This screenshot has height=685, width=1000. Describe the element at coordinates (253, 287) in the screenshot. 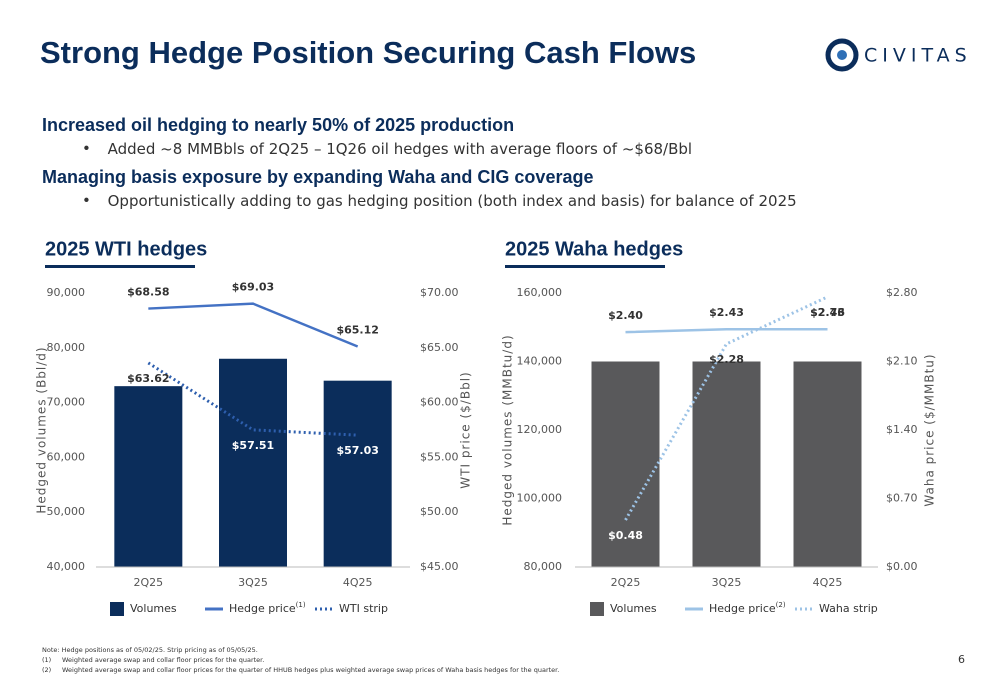

I see `data-label: $69.03` at that location.